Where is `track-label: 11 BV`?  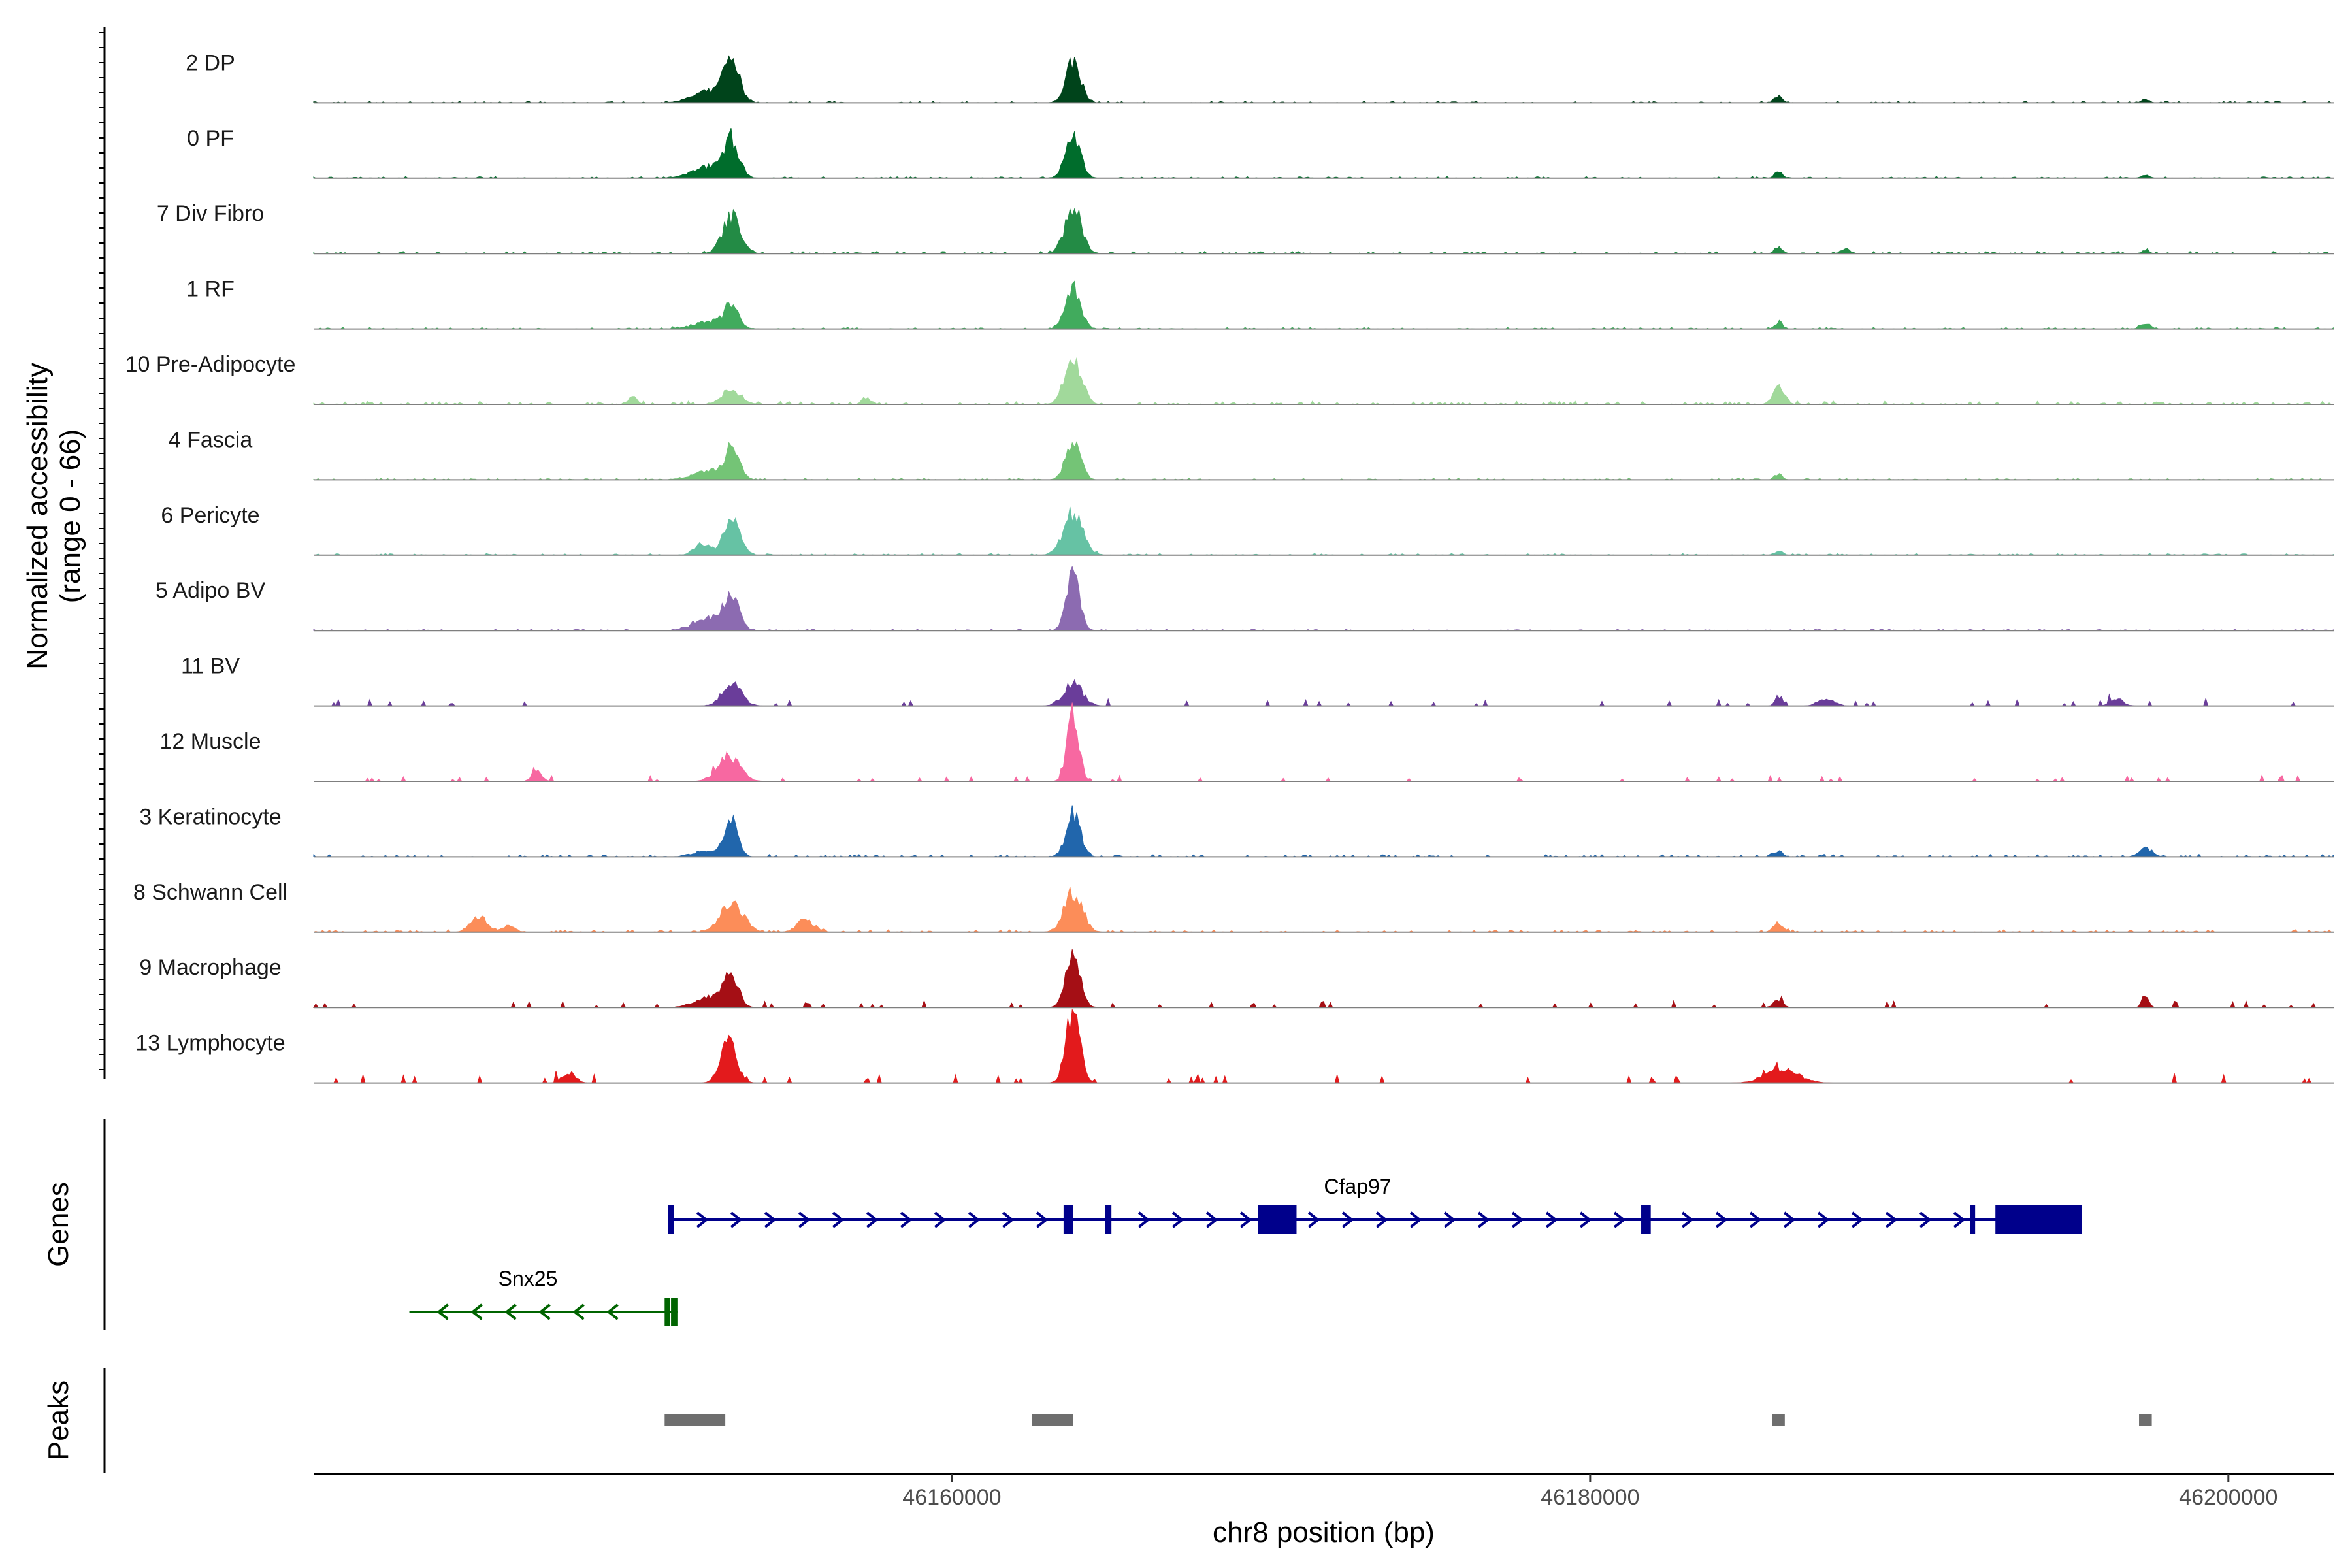
track-label: 11 BV is located at coordinates (210, 666).